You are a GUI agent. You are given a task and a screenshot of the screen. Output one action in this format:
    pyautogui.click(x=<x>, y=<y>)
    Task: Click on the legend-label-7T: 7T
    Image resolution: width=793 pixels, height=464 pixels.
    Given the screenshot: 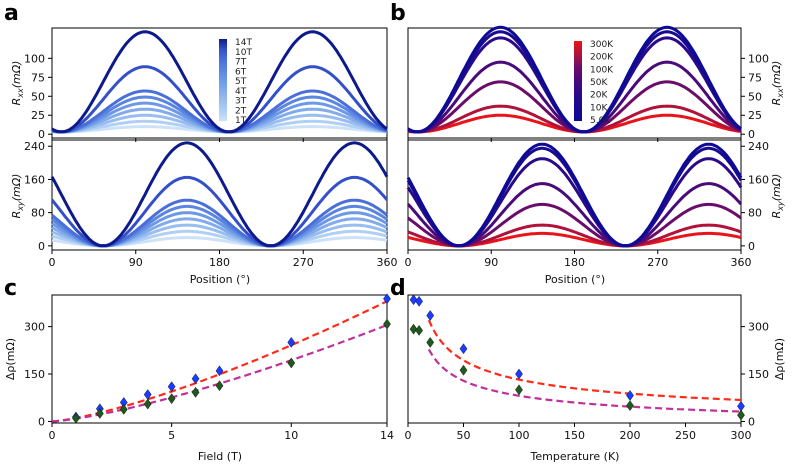 What is the action you would take?
    pyautogui.click(x=241, y=63)
    